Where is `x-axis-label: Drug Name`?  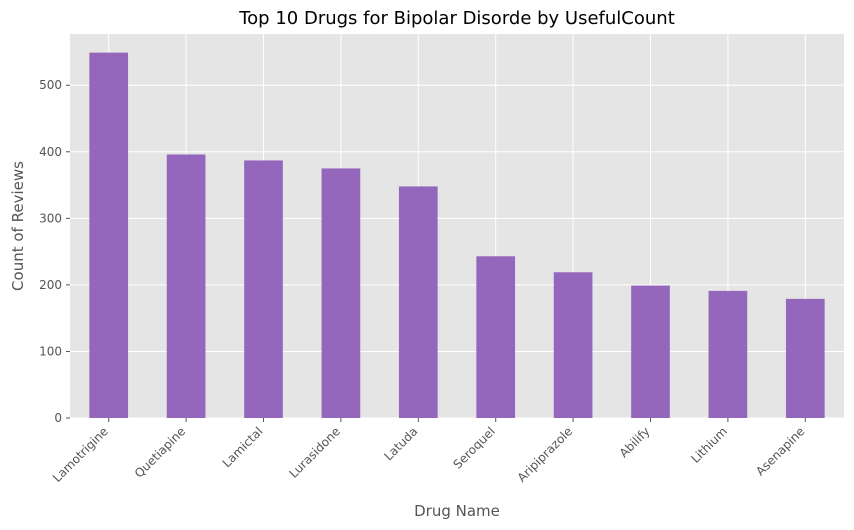 x-axis-label: Drug Name is located at coordinates (457, 511).